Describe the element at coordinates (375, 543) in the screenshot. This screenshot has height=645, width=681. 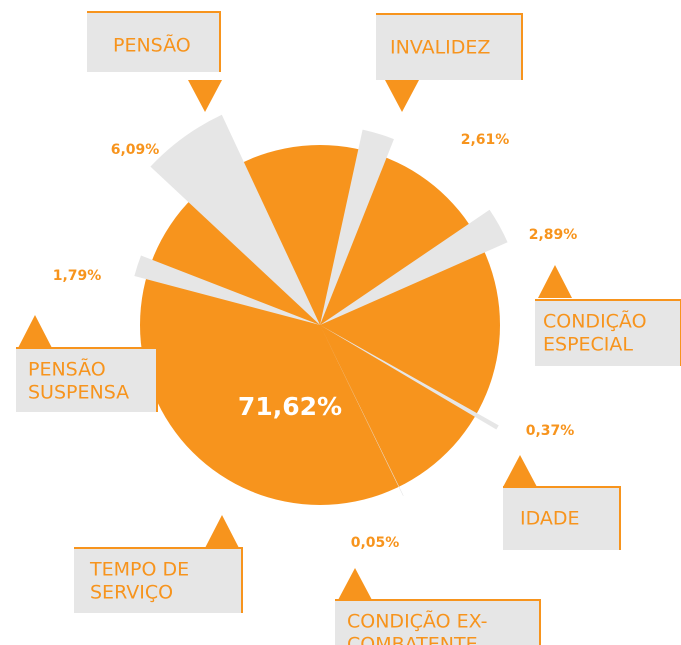
I see `value-label: 0,05%` at that location.